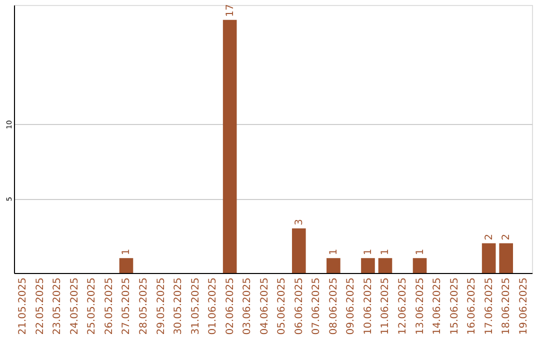 The height and width of the screenshot is (340, 540). What do you see at coordinates (196, 306) in the screenshot?
I see `x-tick-label: 31.05.2025` at bounding box center [196, 306].